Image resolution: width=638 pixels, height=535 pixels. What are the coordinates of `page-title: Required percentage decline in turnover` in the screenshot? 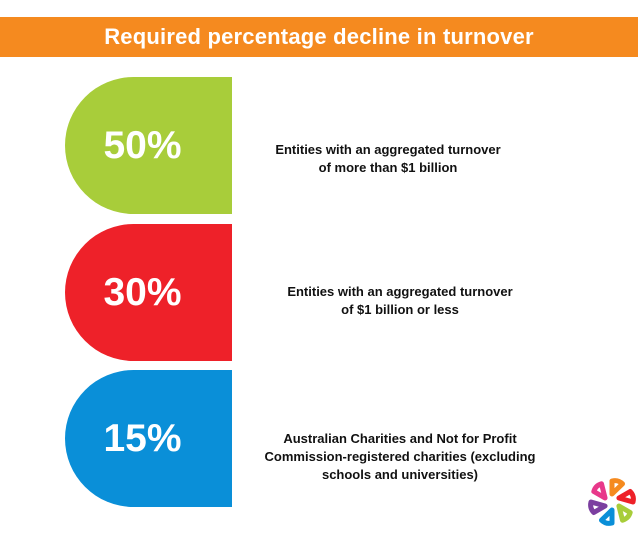 It's located at (319, 36).